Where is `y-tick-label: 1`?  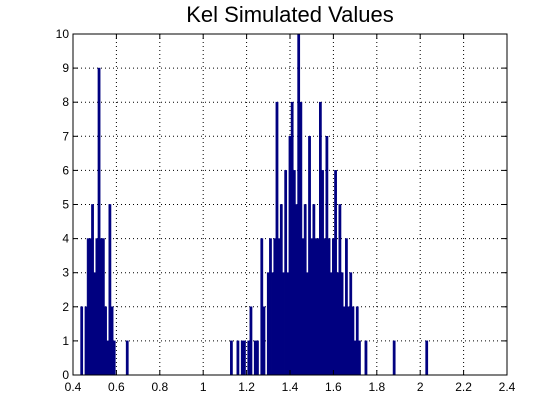
y-tick-label: 1 is located at coordinates (65, 341).